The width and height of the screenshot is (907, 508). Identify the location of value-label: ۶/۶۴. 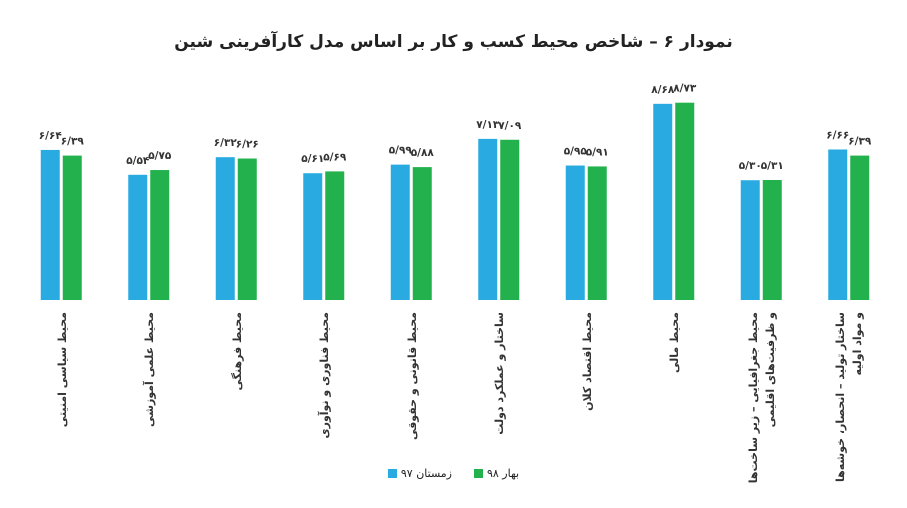
(51, 136).